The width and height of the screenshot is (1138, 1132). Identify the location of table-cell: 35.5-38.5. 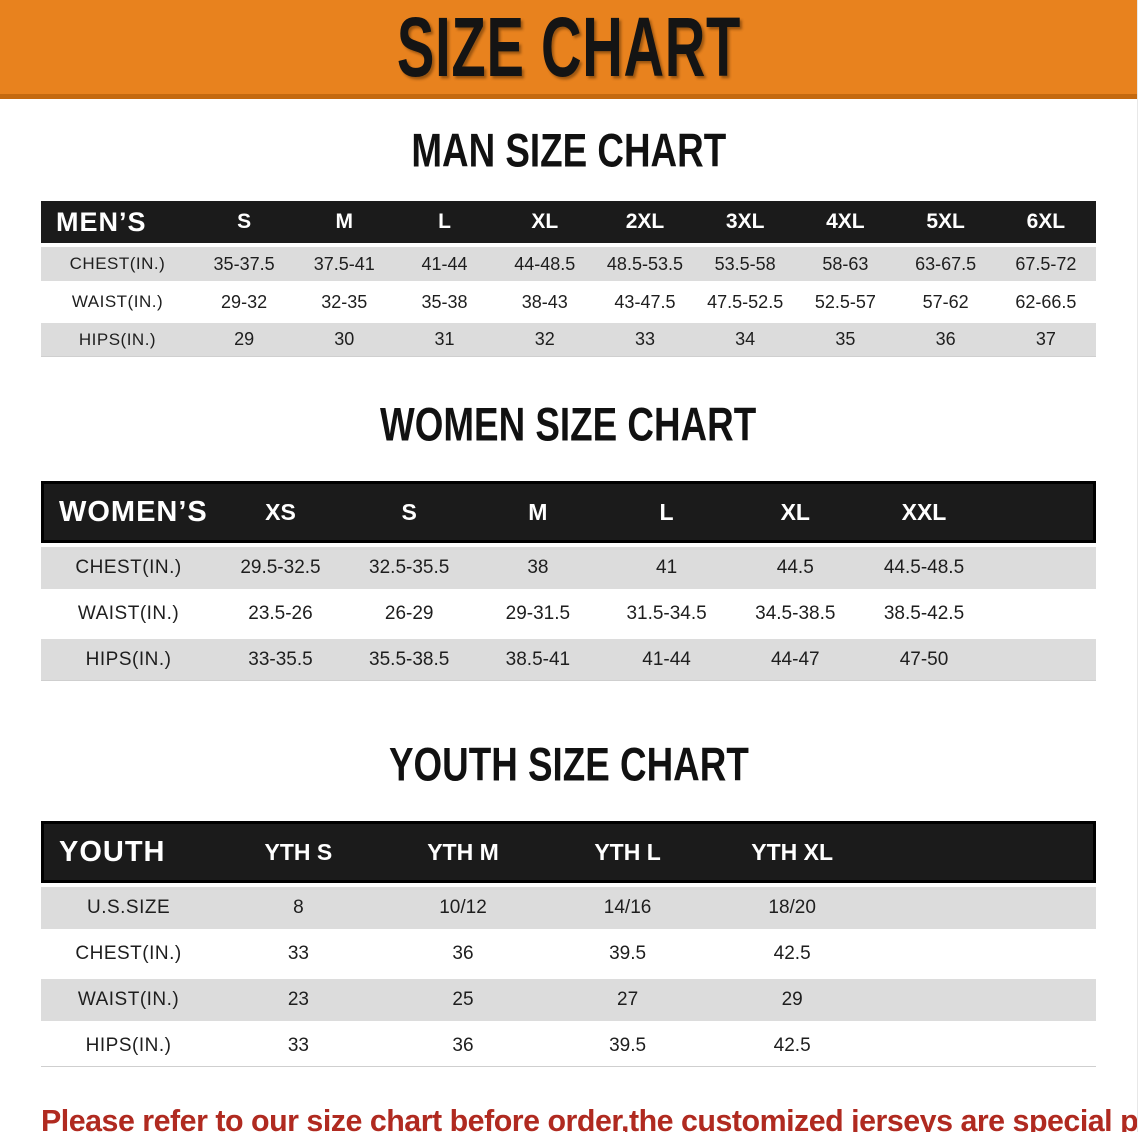
(409, 660).